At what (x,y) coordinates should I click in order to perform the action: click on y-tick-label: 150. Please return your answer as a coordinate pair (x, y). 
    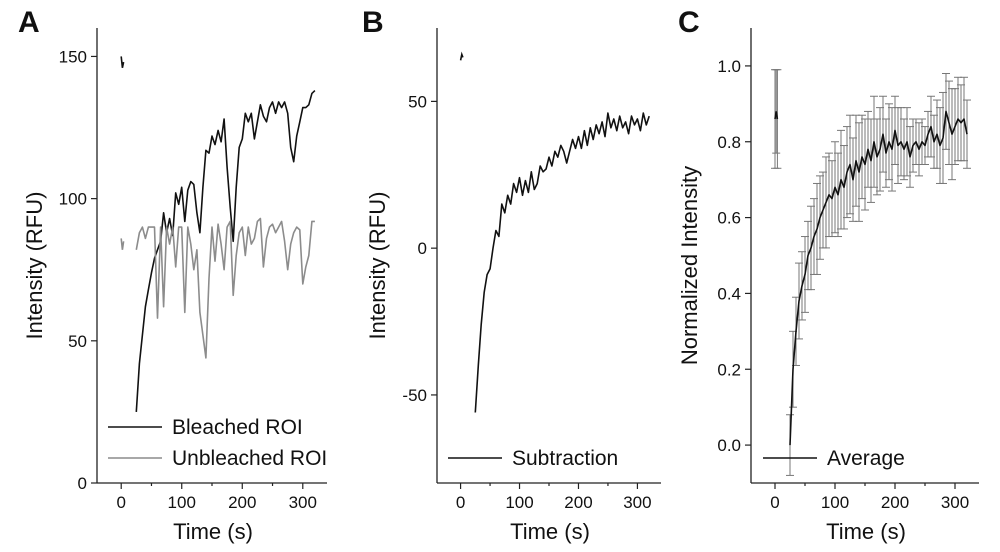
    Looking at the image, I should click on (73, 56).